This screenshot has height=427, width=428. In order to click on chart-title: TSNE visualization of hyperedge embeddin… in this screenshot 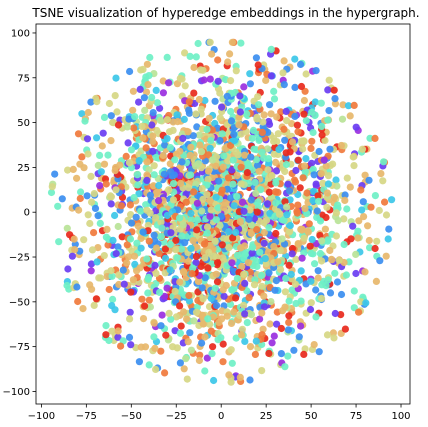, I will do `click(225, 13)`.